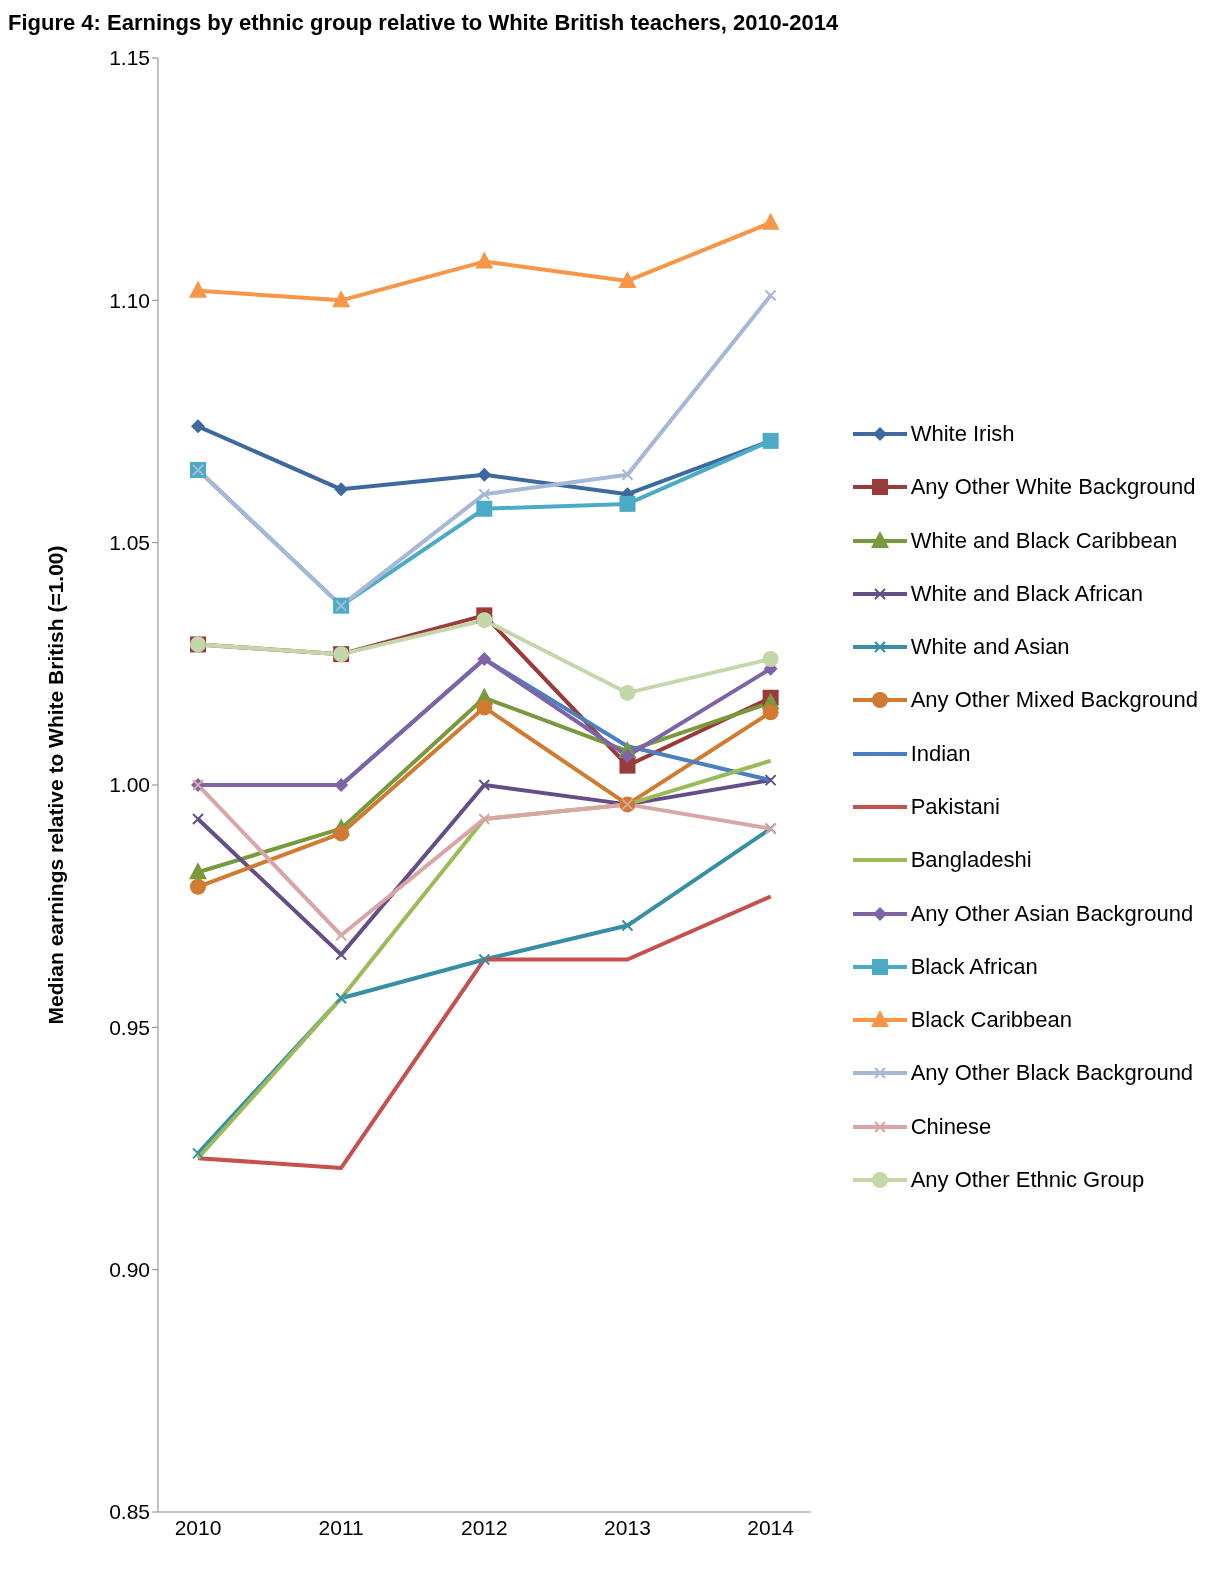 The width and height of the screenshot is (1226, 1579). What do you see at coordinates (974, 966) in the screenshot?
I see `legend-label: Black African` at bounding box center [974, 966].